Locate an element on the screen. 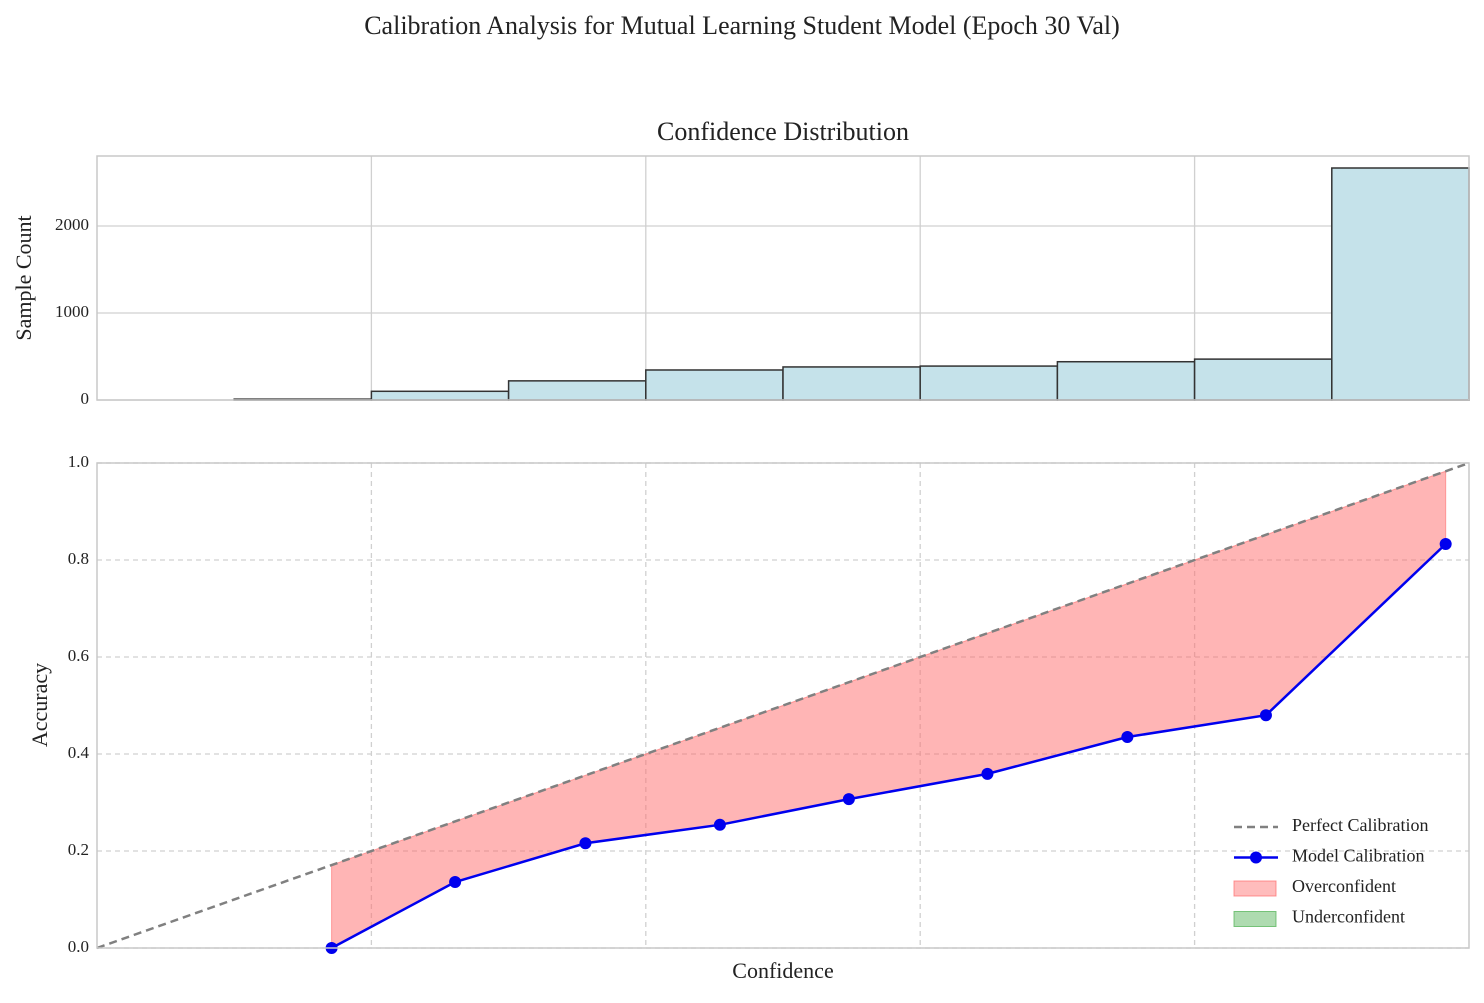  y-tick-label: 1.0 is located at coordinates (78, 461).